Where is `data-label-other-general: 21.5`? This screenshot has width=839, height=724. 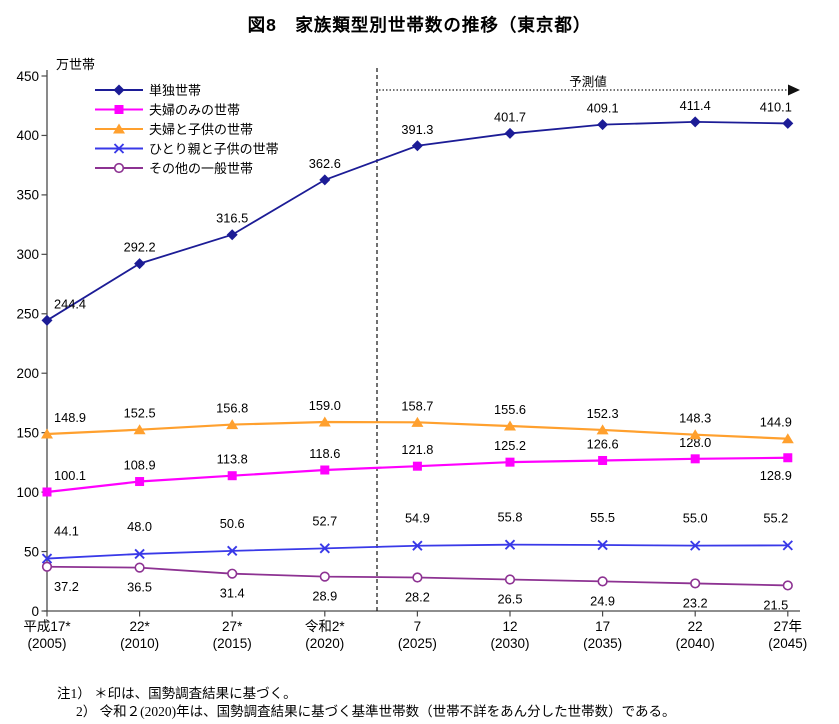 data-label-other-general: 21.5 is located at coordinates (775, 604).